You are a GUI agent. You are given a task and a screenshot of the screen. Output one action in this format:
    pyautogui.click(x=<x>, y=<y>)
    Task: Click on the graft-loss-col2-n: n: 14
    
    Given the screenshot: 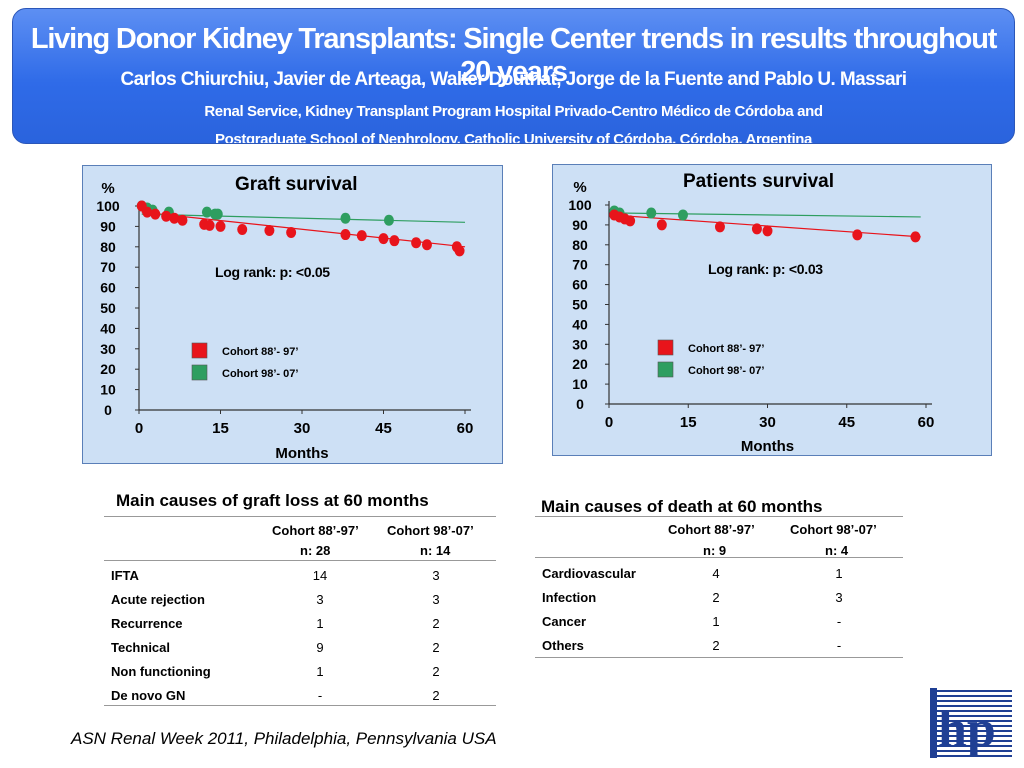 What is the action you would take?
    pyautogui.click(x=435, y=550)
    